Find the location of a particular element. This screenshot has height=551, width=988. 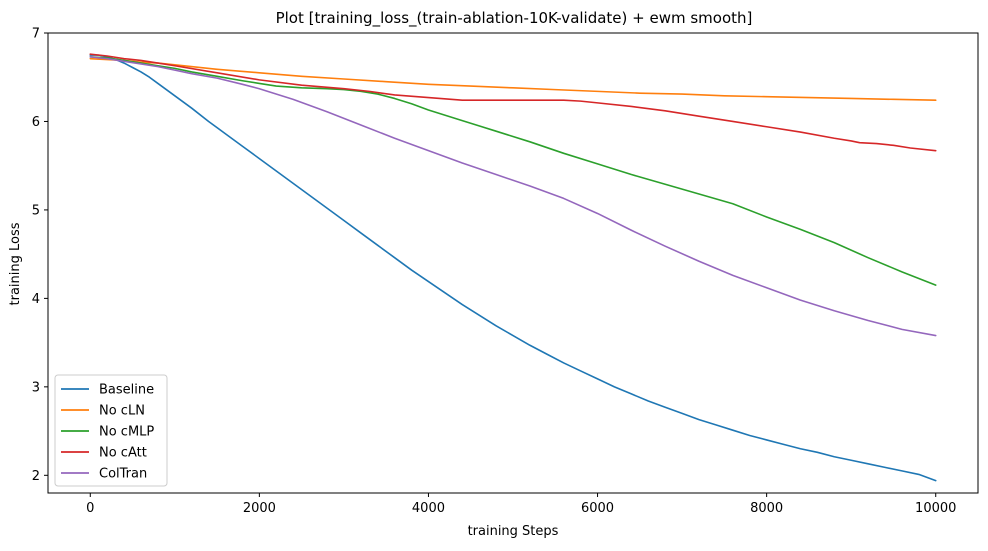

y-tick-label: 5 is located at coordinates (36, 210).